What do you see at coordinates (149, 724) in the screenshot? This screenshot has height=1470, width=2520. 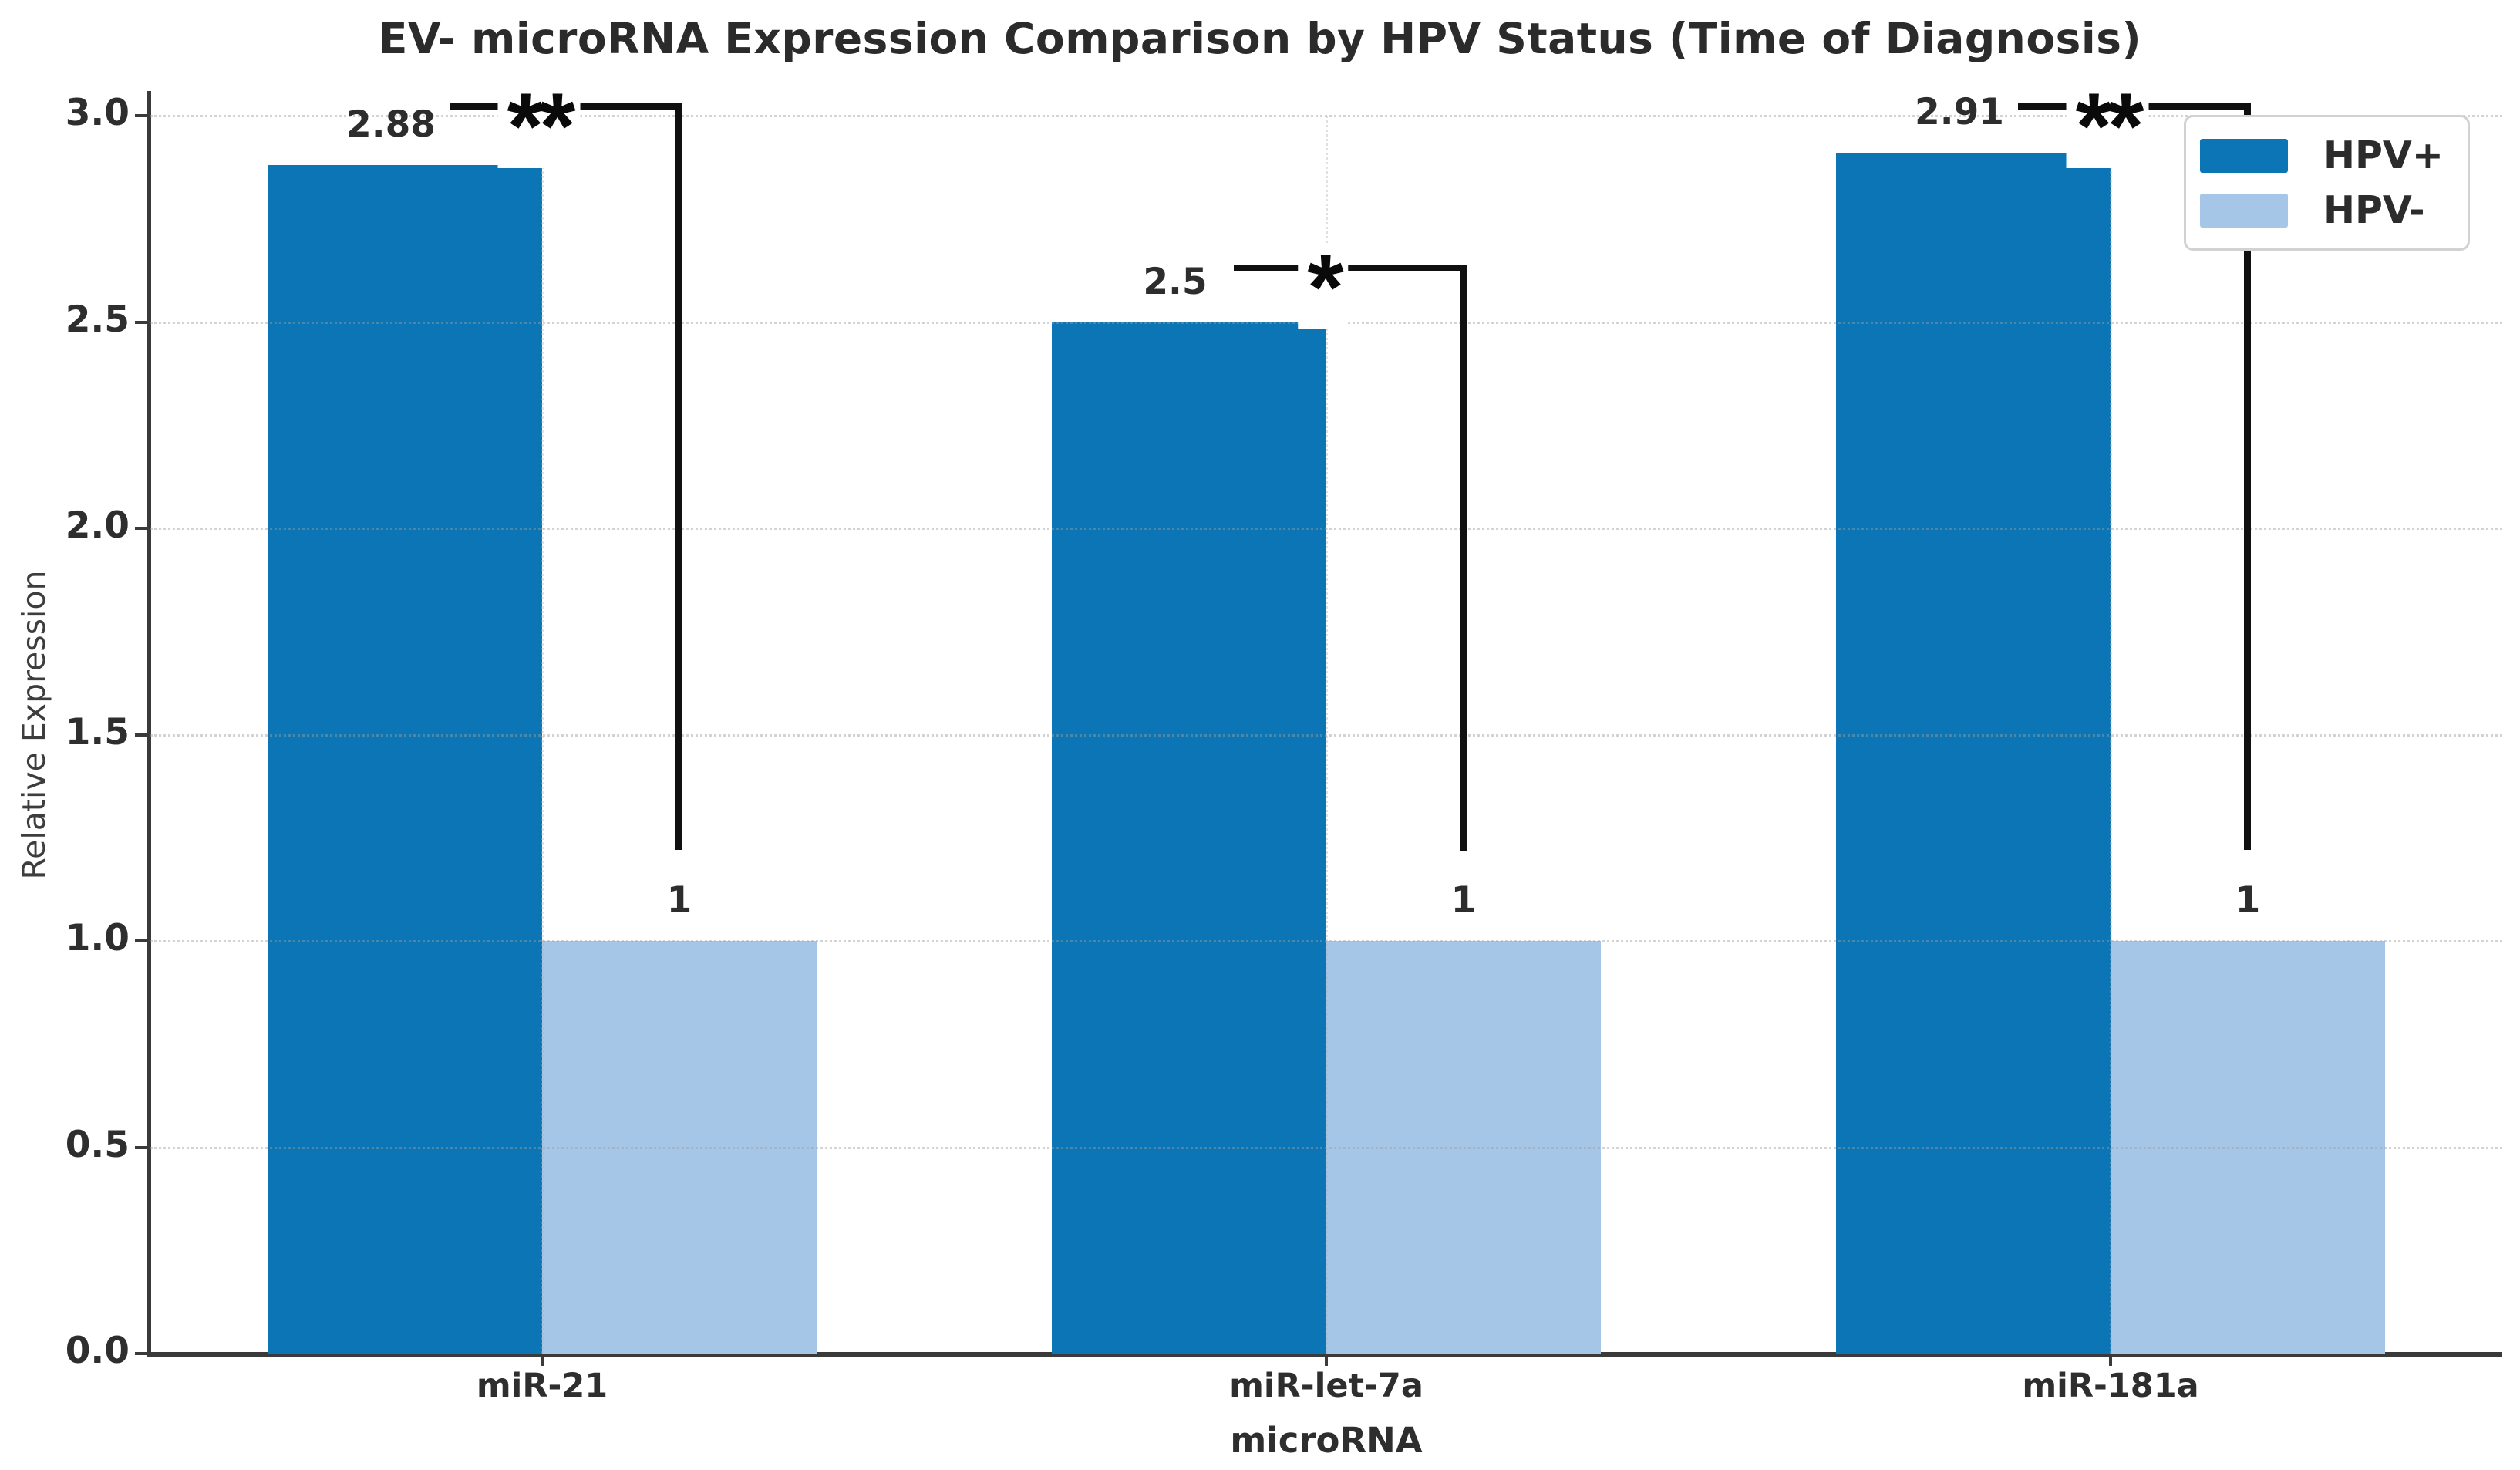 I see `y-axis-spine` at bounding box center [149, 724].